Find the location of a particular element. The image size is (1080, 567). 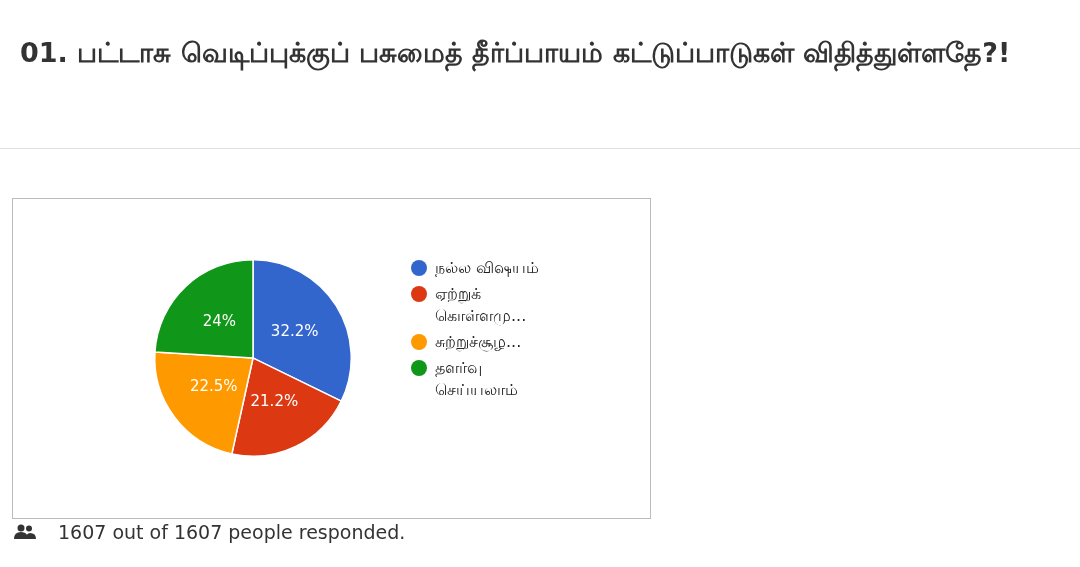

text: 1607 out of 1607 people responded. is located at coordinates (232, 532).